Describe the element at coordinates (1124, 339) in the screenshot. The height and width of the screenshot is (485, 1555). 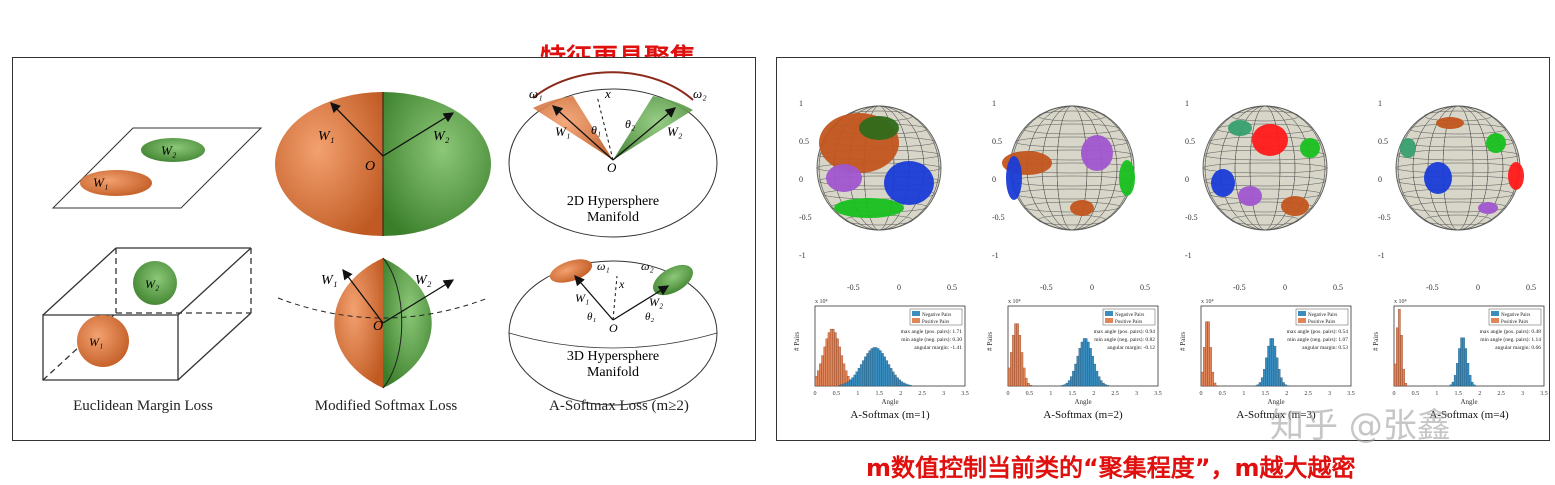
I see `hist-stat: min angle (neg. pairs): 0.82` at that location.